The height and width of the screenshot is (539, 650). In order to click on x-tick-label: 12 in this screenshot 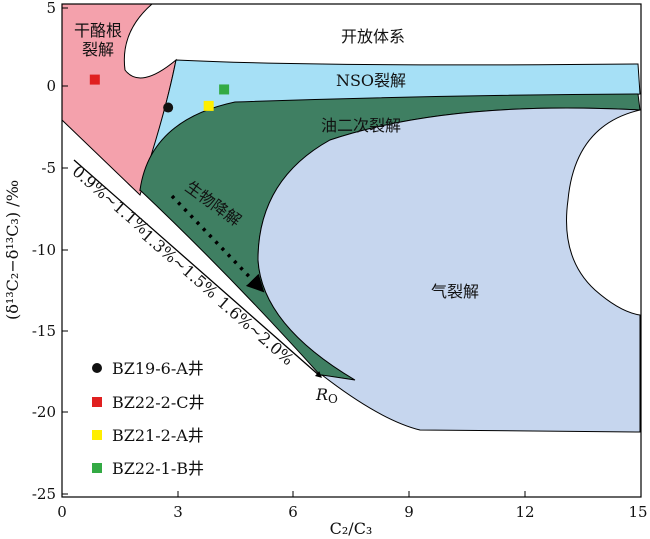, I will do `click(524, 512)`.